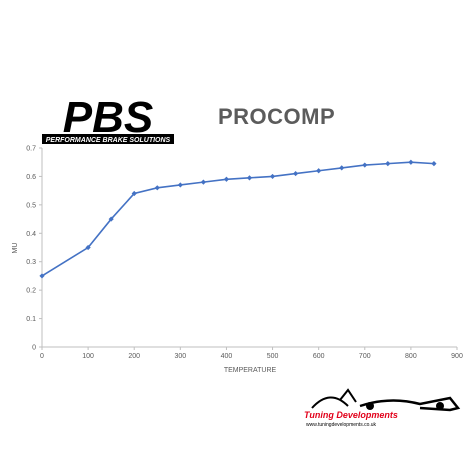 The image size is (474, 474). I want to click on dealer-name: Tuning Developments, so click(351, 415).